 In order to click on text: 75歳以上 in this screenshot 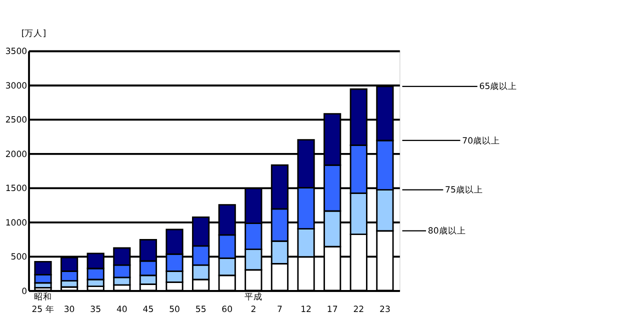, I will do `click(464, 190)`.